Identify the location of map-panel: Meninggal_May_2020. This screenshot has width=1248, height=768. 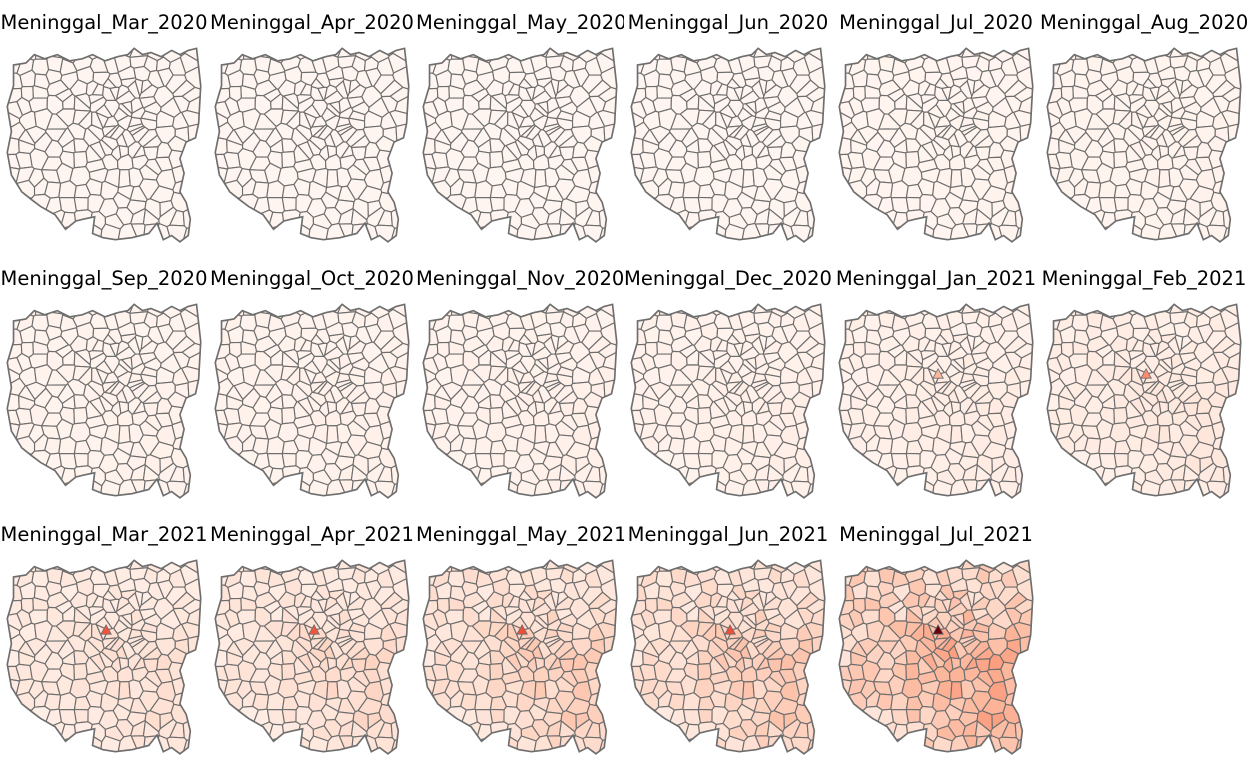
(520, 128).